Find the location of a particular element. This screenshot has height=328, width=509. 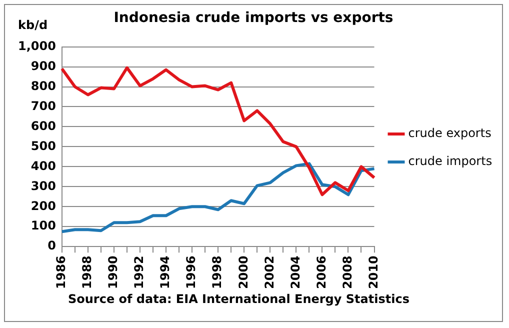

x-tick-label: 1986 is located at coordinates (61, 273).